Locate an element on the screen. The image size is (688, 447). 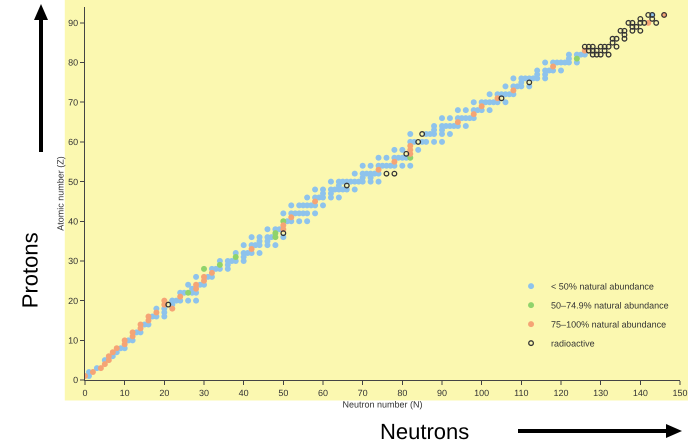
x-tick-label: 140 is located at coordinates (640, 393).